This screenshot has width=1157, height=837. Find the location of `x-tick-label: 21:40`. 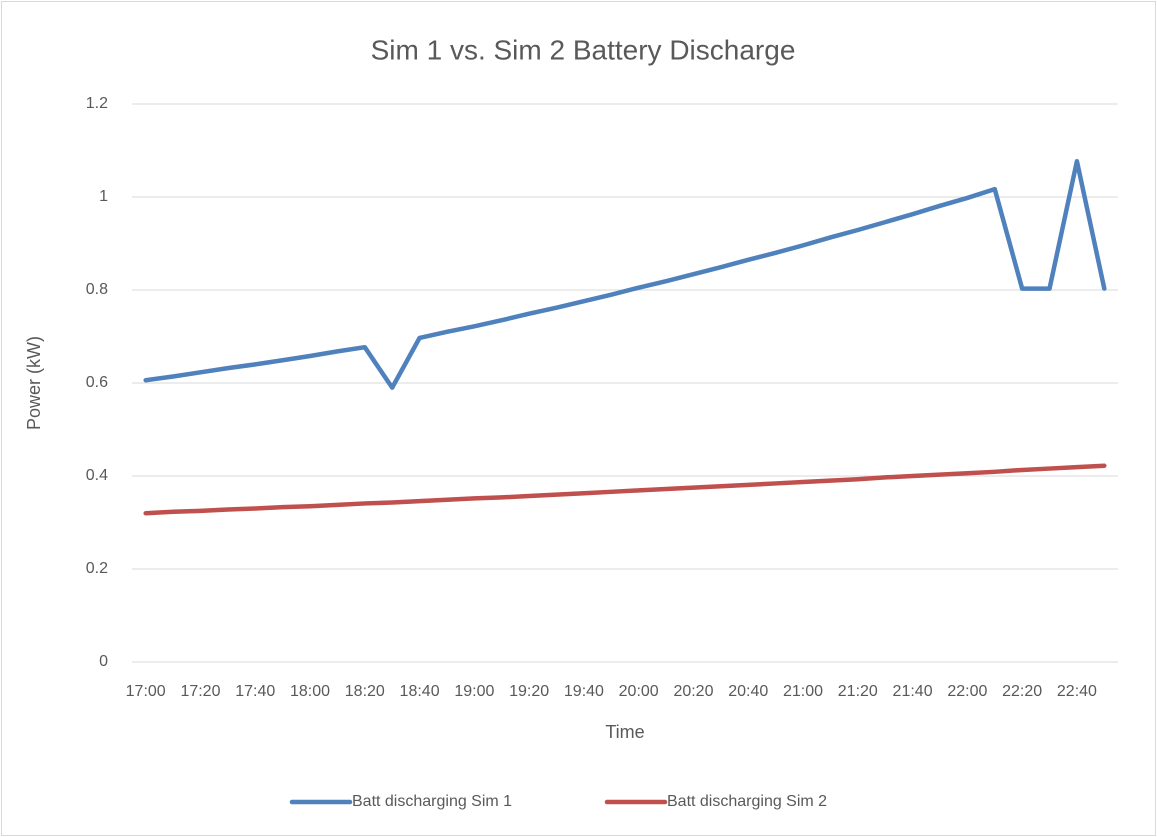

x-tick-label: 21:40 is located at coordinates (913, 691).